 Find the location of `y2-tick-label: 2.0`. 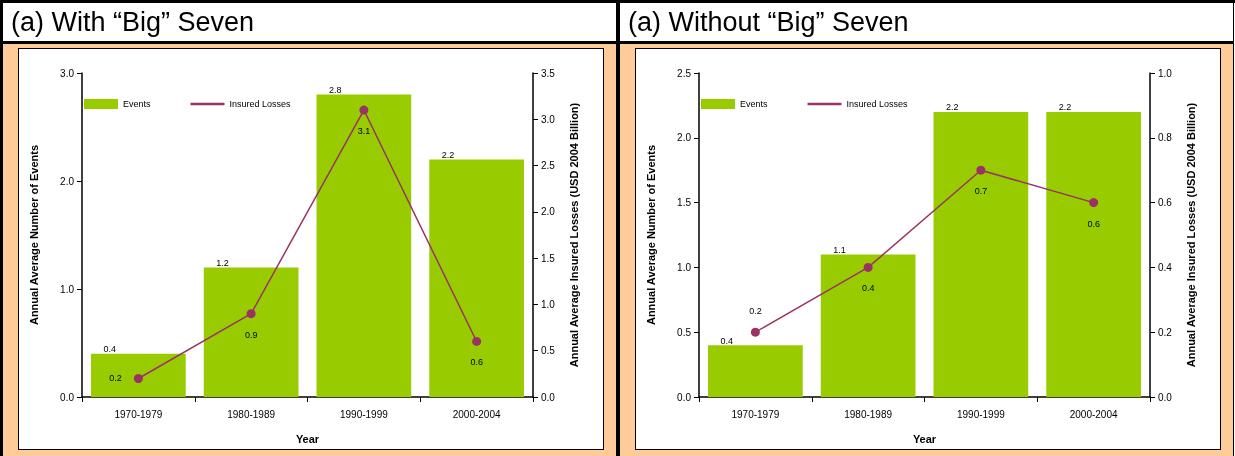

y2-tick-label: 2.0 is located at coordinates (548, 212).